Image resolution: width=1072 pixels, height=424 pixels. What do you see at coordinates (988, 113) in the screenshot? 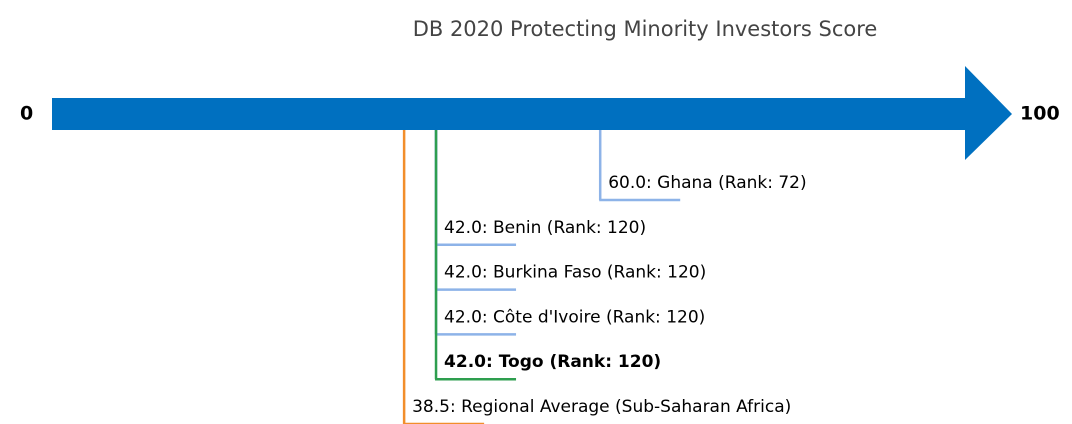
I see `axis-head` at bounding box center [988, 113].